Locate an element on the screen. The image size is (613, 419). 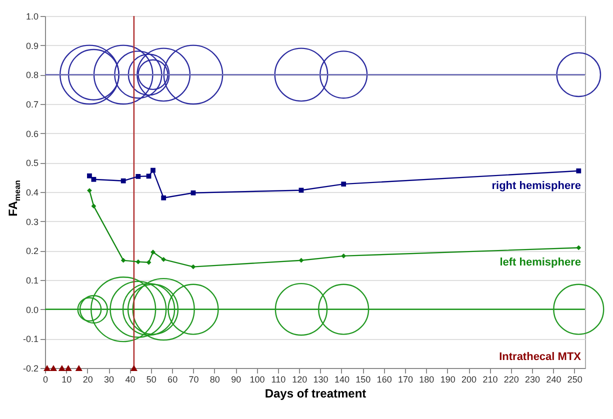
y-tick-label: -0.1 is located at coordinates (30, 339).